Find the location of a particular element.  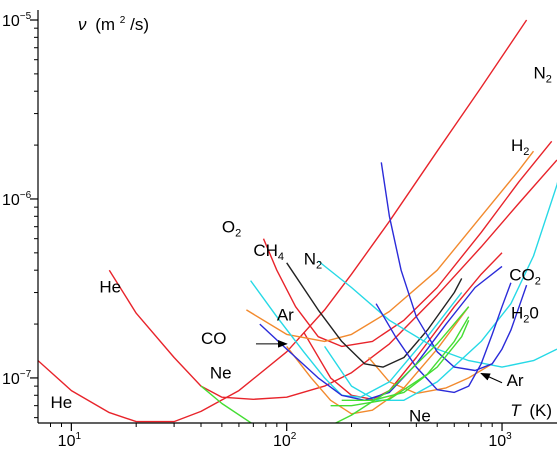

curve-label: H20 is located at coordinates (525, 314).